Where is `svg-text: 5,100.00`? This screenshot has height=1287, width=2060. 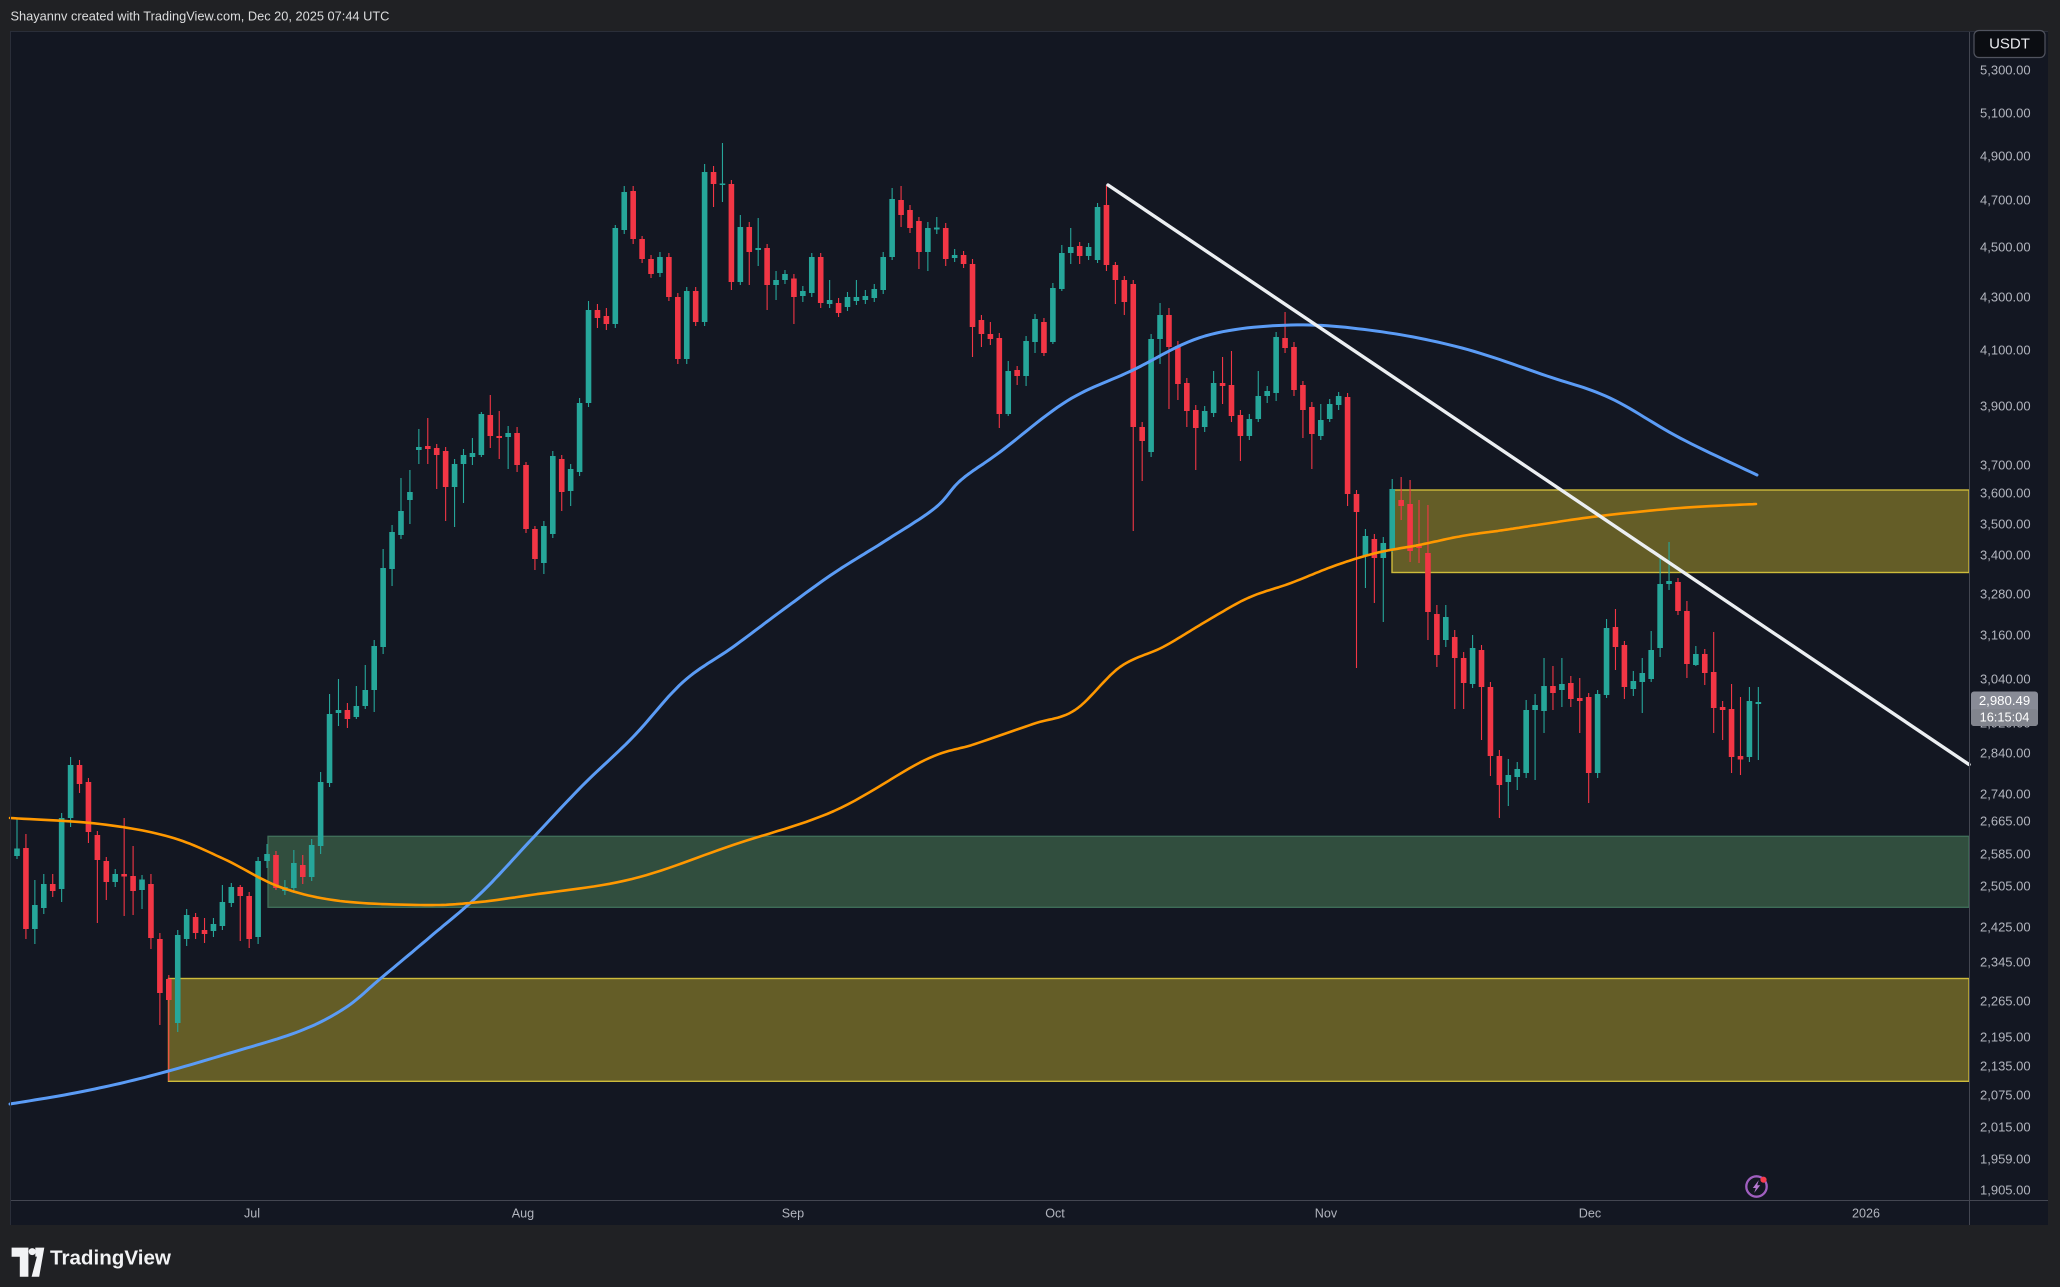 svg-text: 5,100.00 is located at coordinates (2005, 113).